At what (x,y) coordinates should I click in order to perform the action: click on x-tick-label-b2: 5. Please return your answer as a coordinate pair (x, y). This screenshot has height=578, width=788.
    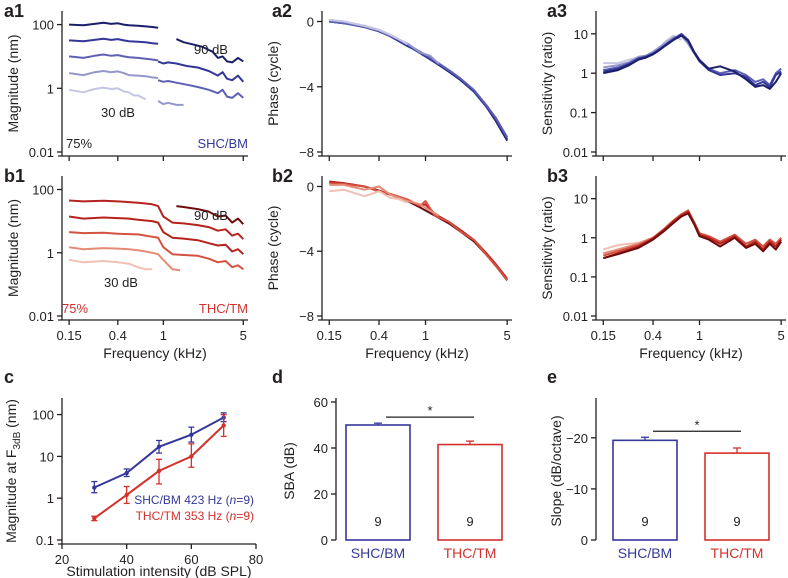
    Looking at the image, I should click on (507, 335).